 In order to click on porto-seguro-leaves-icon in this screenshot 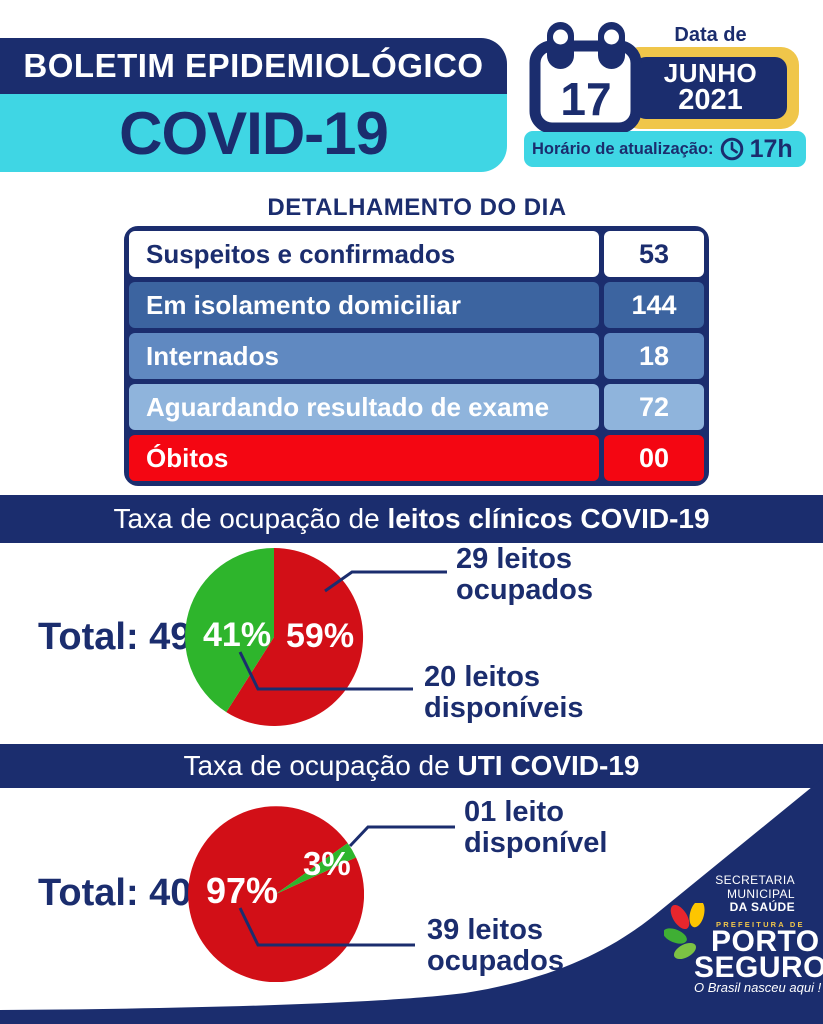, I will do `click(690, 934)`.